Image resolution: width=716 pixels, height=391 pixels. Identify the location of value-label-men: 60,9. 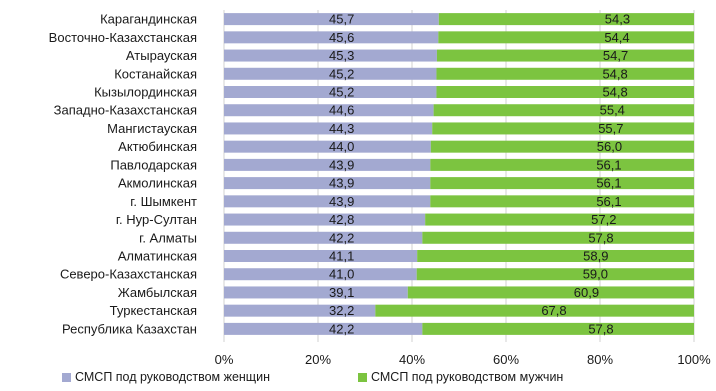
(586, 292).